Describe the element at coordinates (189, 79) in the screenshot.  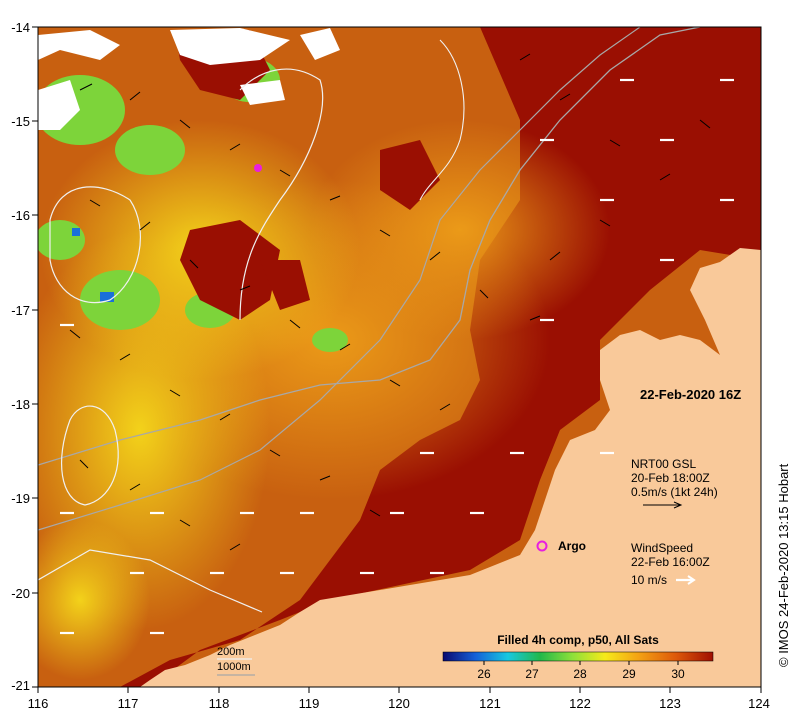
I see `cloud-gaps` at that location.